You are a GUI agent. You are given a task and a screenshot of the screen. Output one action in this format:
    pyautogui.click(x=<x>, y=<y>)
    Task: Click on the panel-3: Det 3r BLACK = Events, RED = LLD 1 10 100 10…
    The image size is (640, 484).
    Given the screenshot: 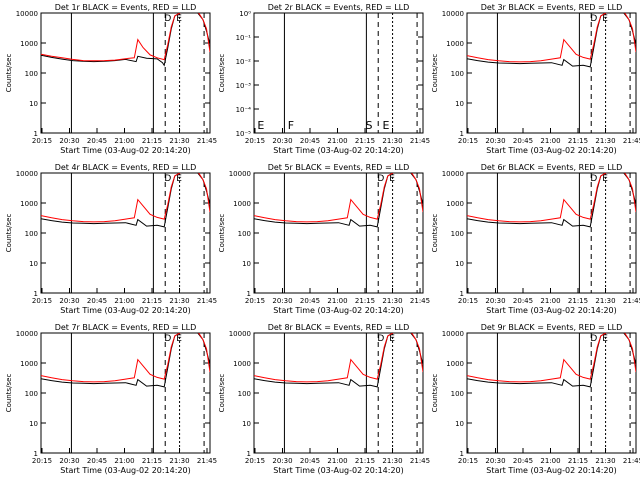 What is the action you would take?
    pyautogui.click(x=535, y=79)
    